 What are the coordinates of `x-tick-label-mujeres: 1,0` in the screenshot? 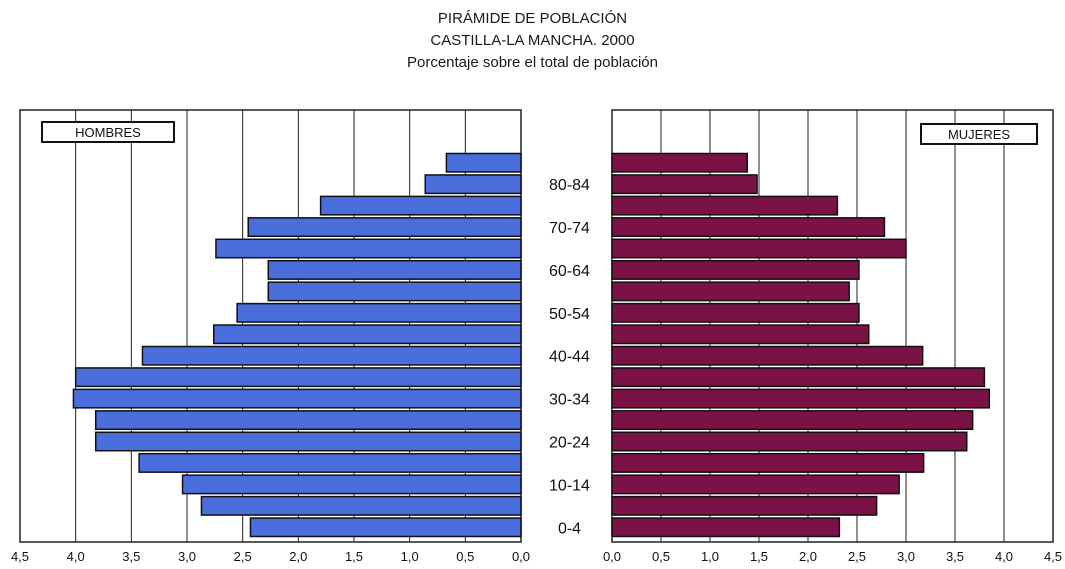 It's located at (710, 556).